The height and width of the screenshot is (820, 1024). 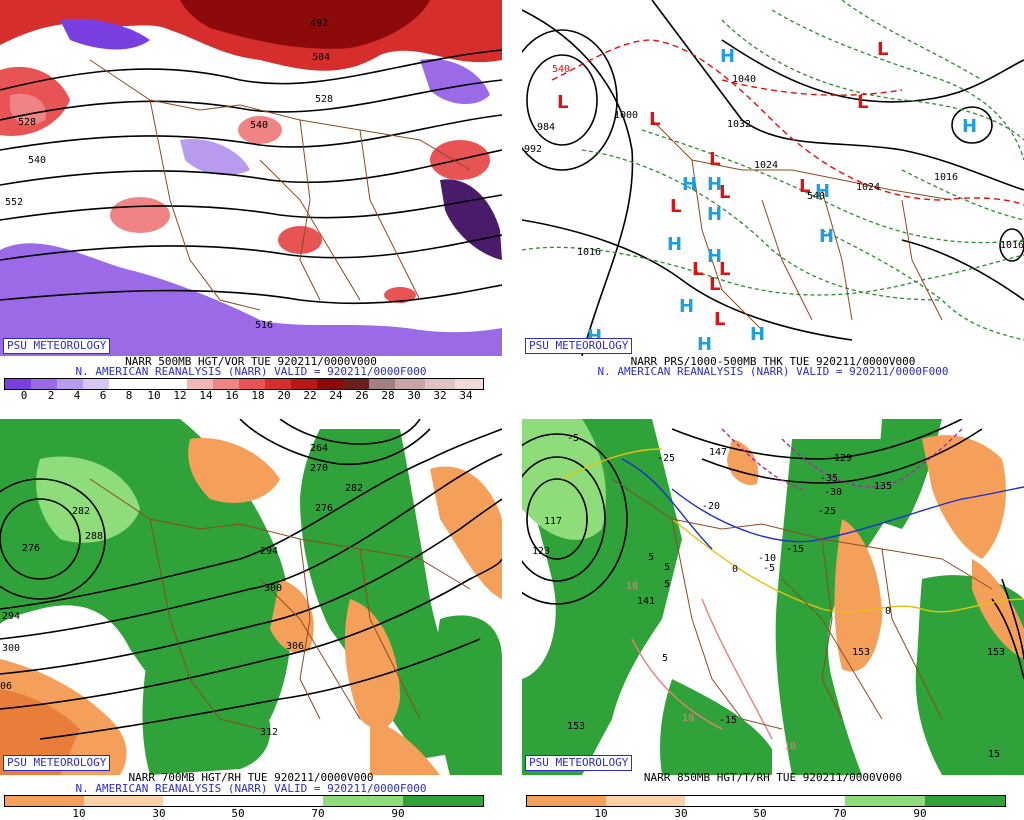 I want to click on scale-tick: 32, so click(x=440, y=395).